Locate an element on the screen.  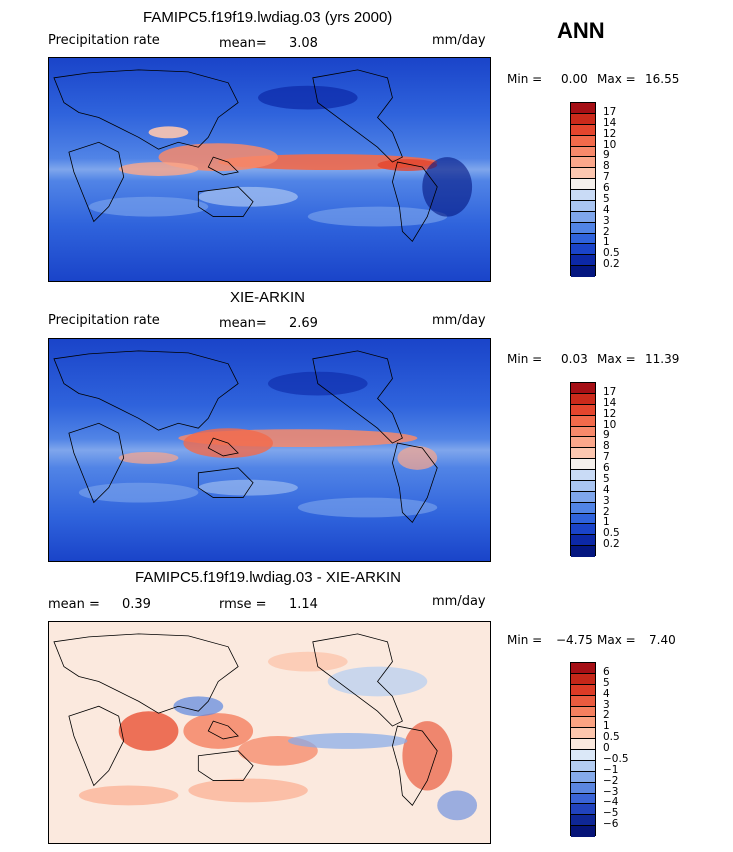
panel1-min-value: 0.00 is located at coordinates (574, 79).